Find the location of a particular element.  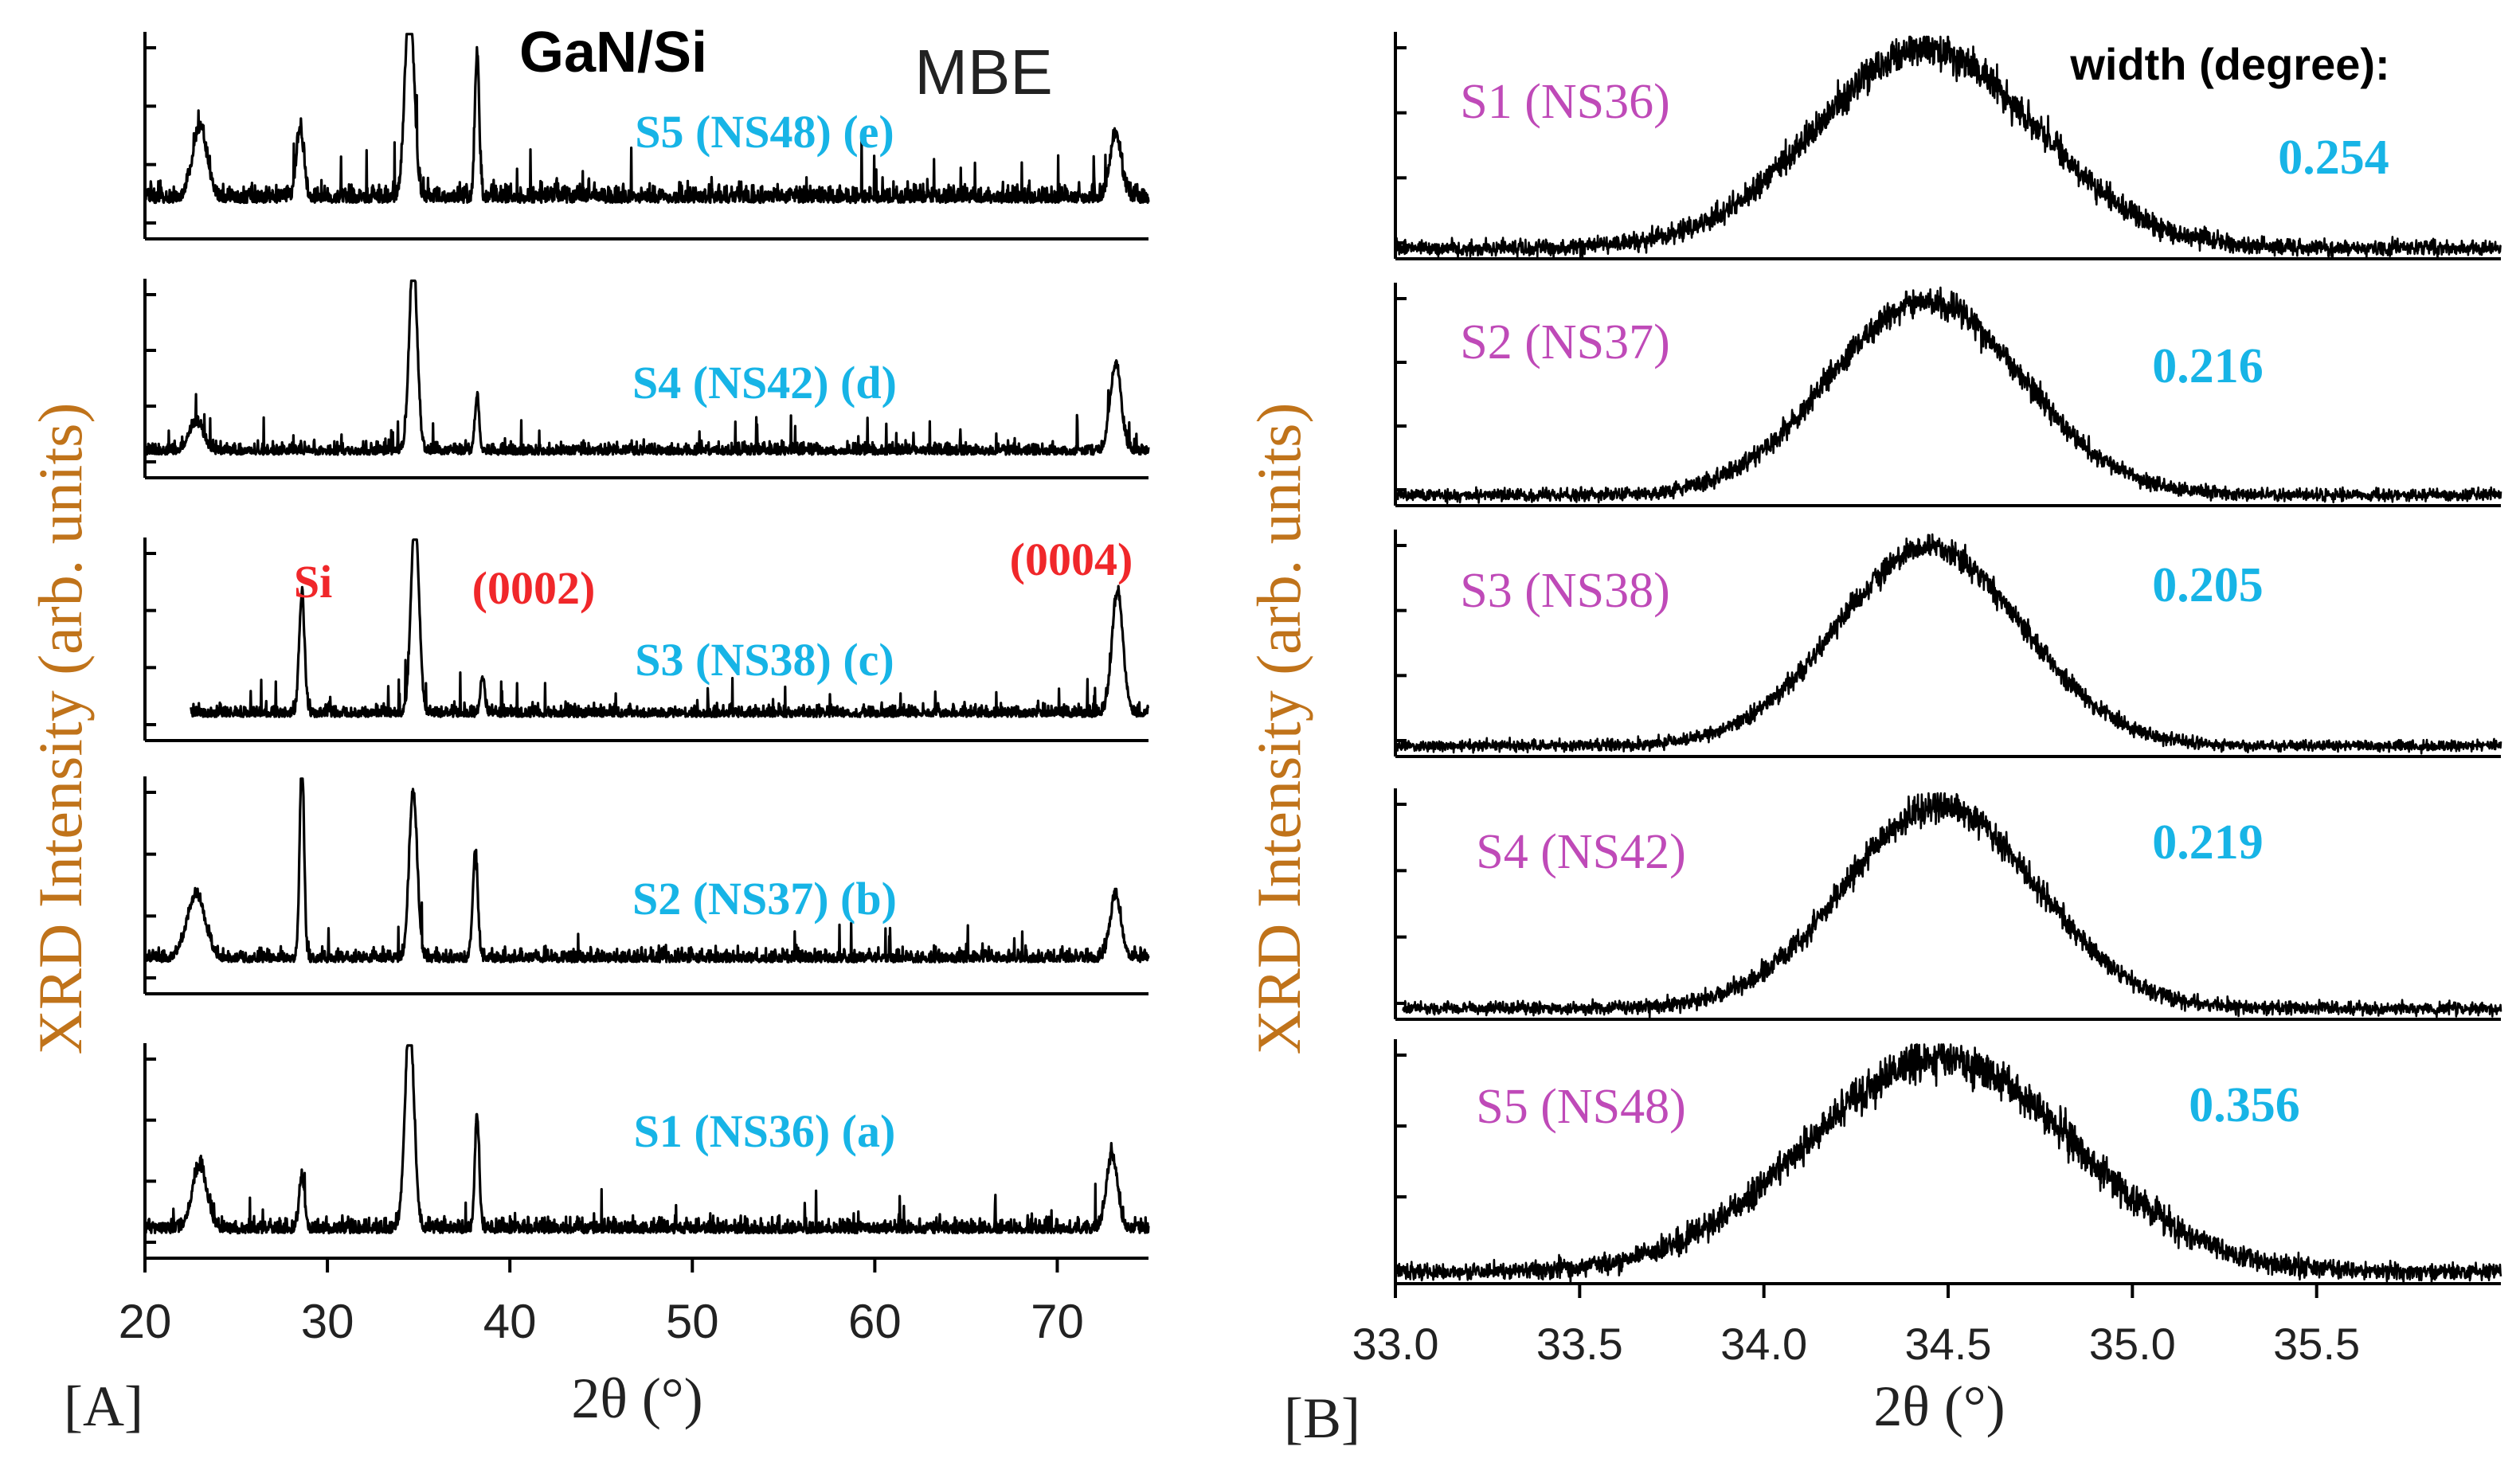

panel-b-label: [B] is located at coordinates (1322, 1418).